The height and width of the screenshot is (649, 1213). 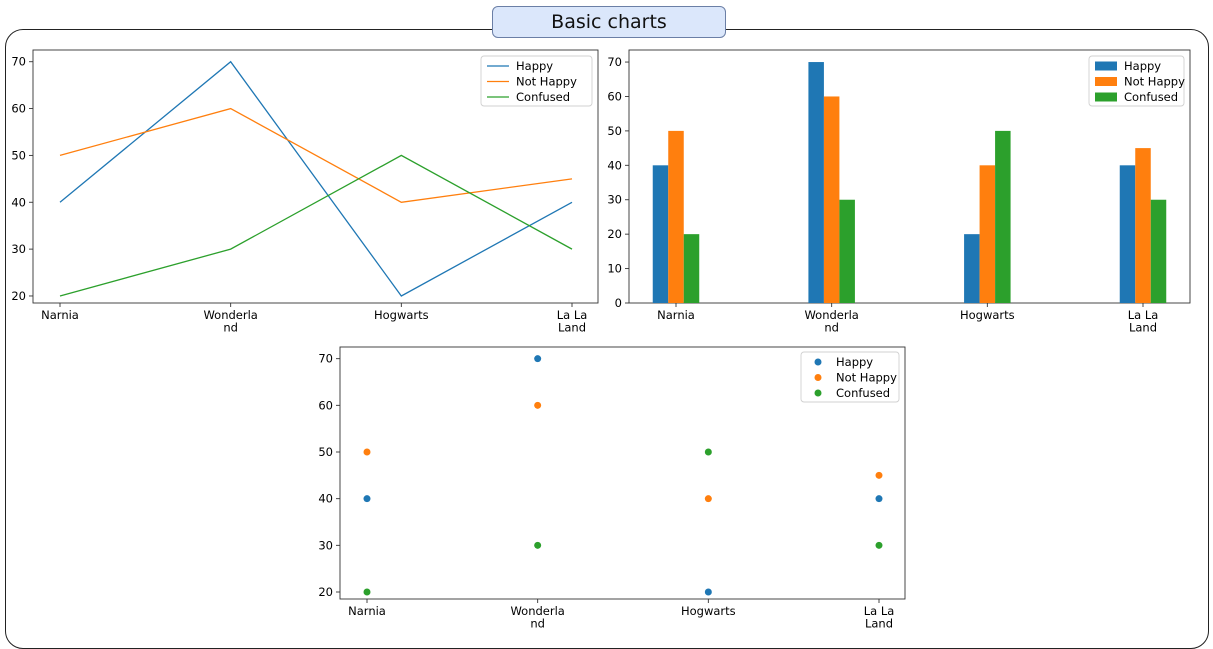 I want to click on series-line-not-happy, so click(x=316, y=155).